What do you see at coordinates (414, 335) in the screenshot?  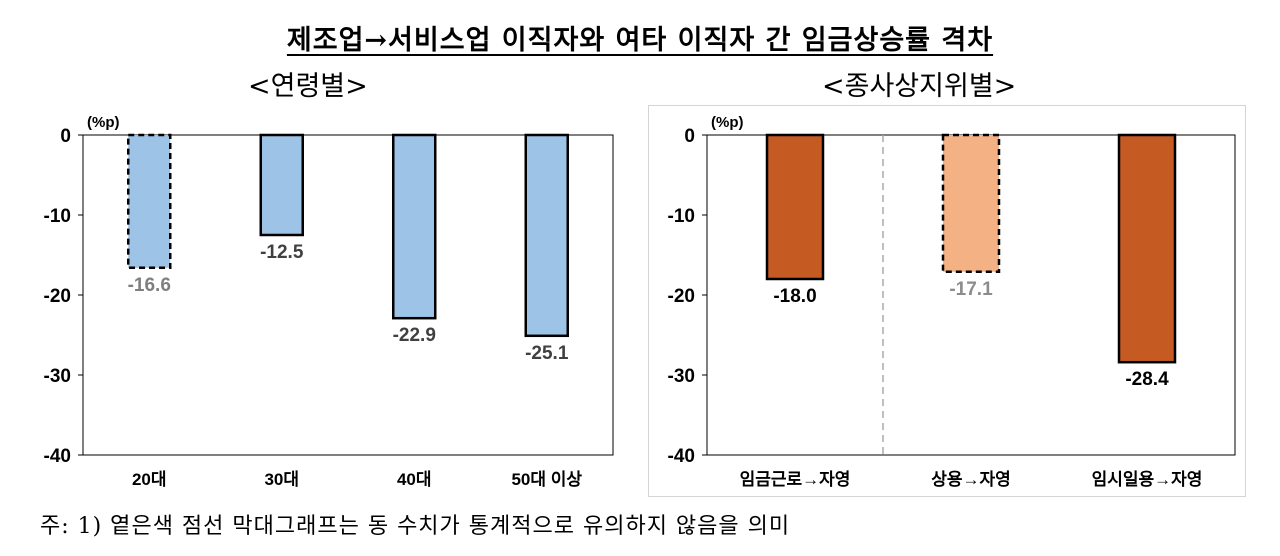 I see `age-data-label: -22.9` at bounding box center [414, 335].